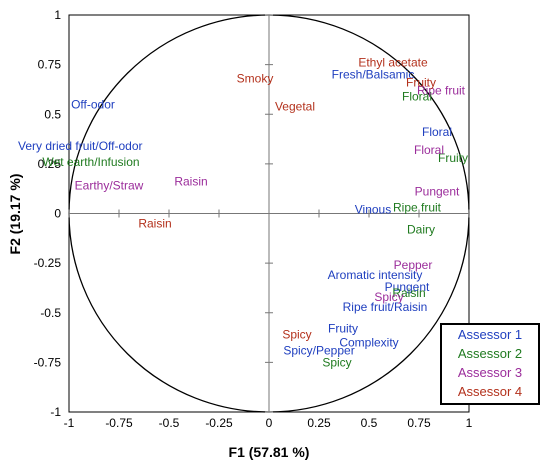  What do you see at coordinates (490, 334) in the screenshot?
I see `legend-entry: Assessor 1` at bounding box center [490, 334].